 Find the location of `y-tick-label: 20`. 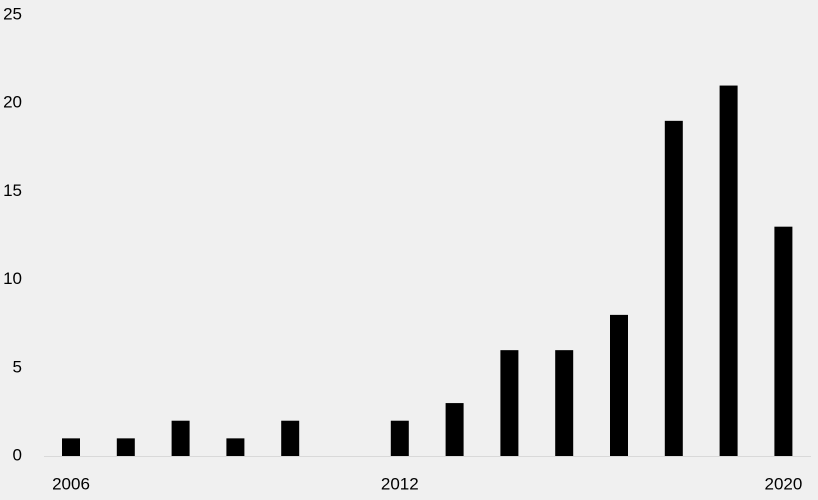

y-tick-label: 20 is located at coordinates (12, 102).